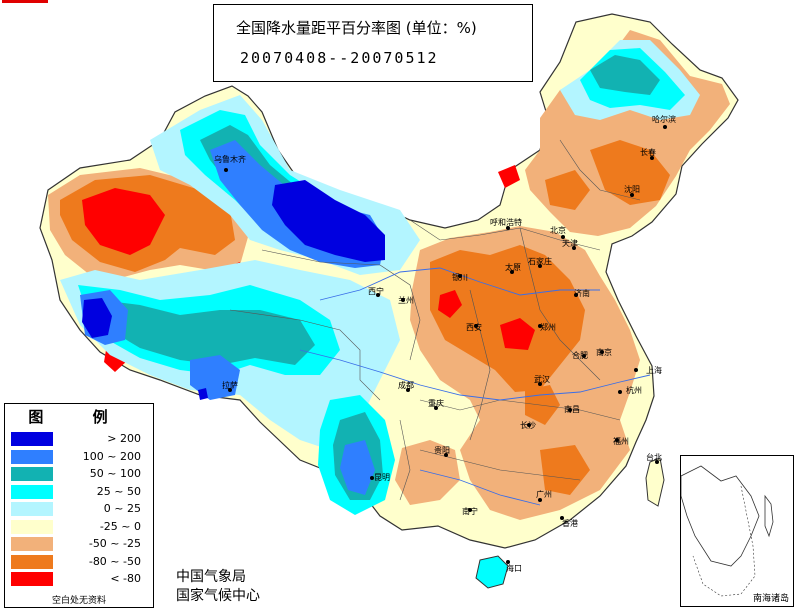 The image size is (795, 610). What do you see at coordinates (226, 170) in the screenshot?
I see `city-dot-urumqi` at bounding box center [226, 170].